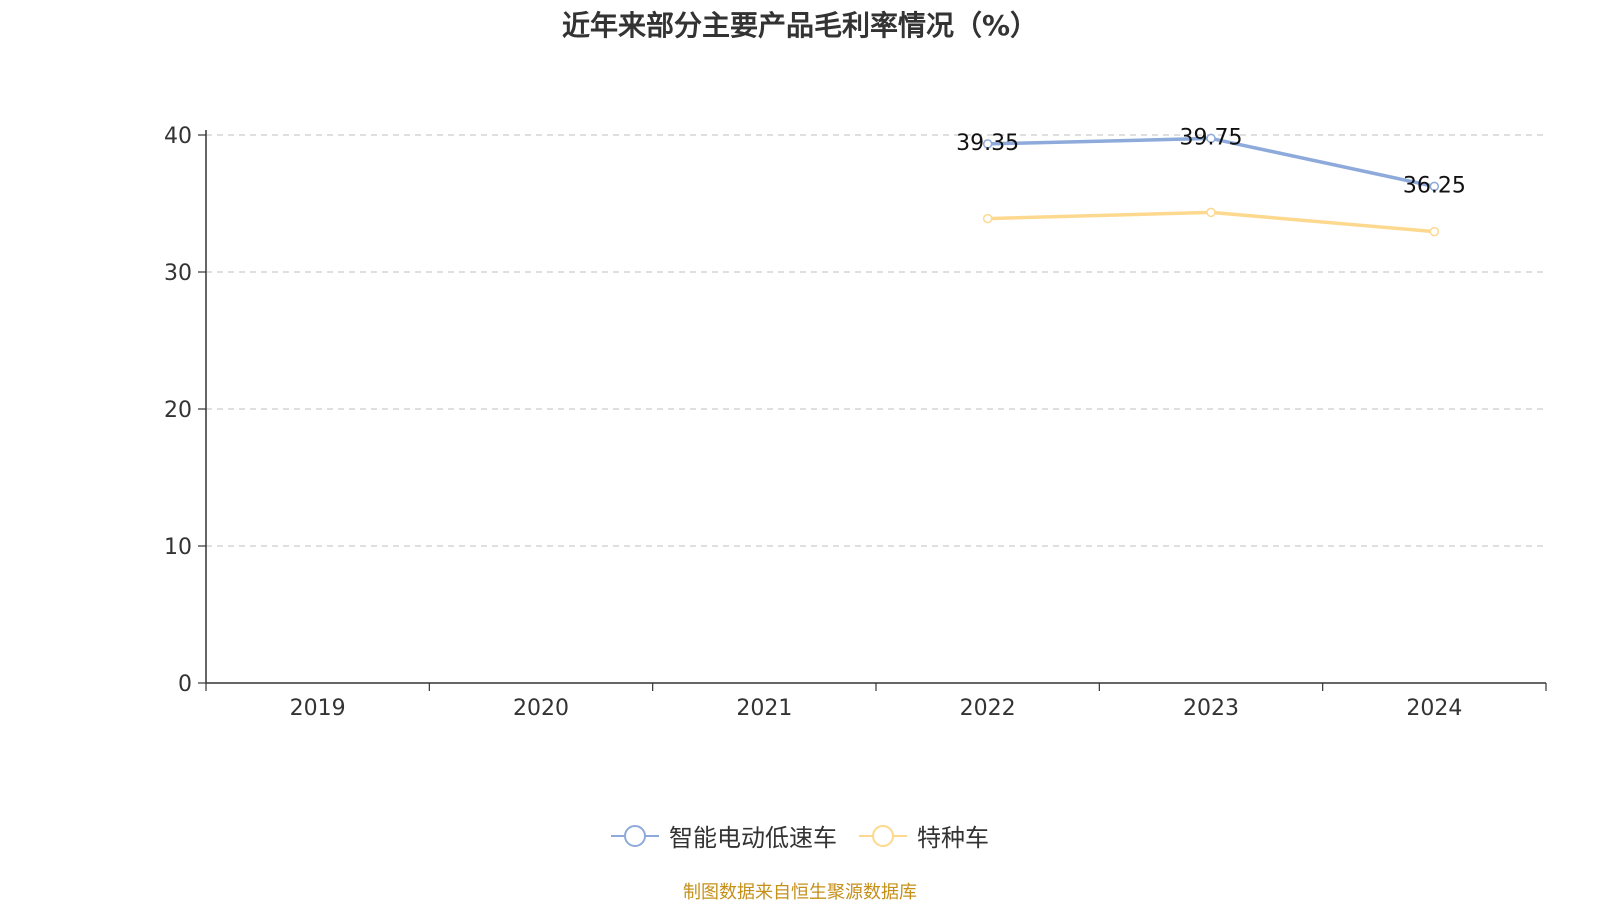 The image size is (1600, 904). Describe the element at coordinates (178, 273) in the screenshot. I see `y-tick-label-30: 30` at that location.